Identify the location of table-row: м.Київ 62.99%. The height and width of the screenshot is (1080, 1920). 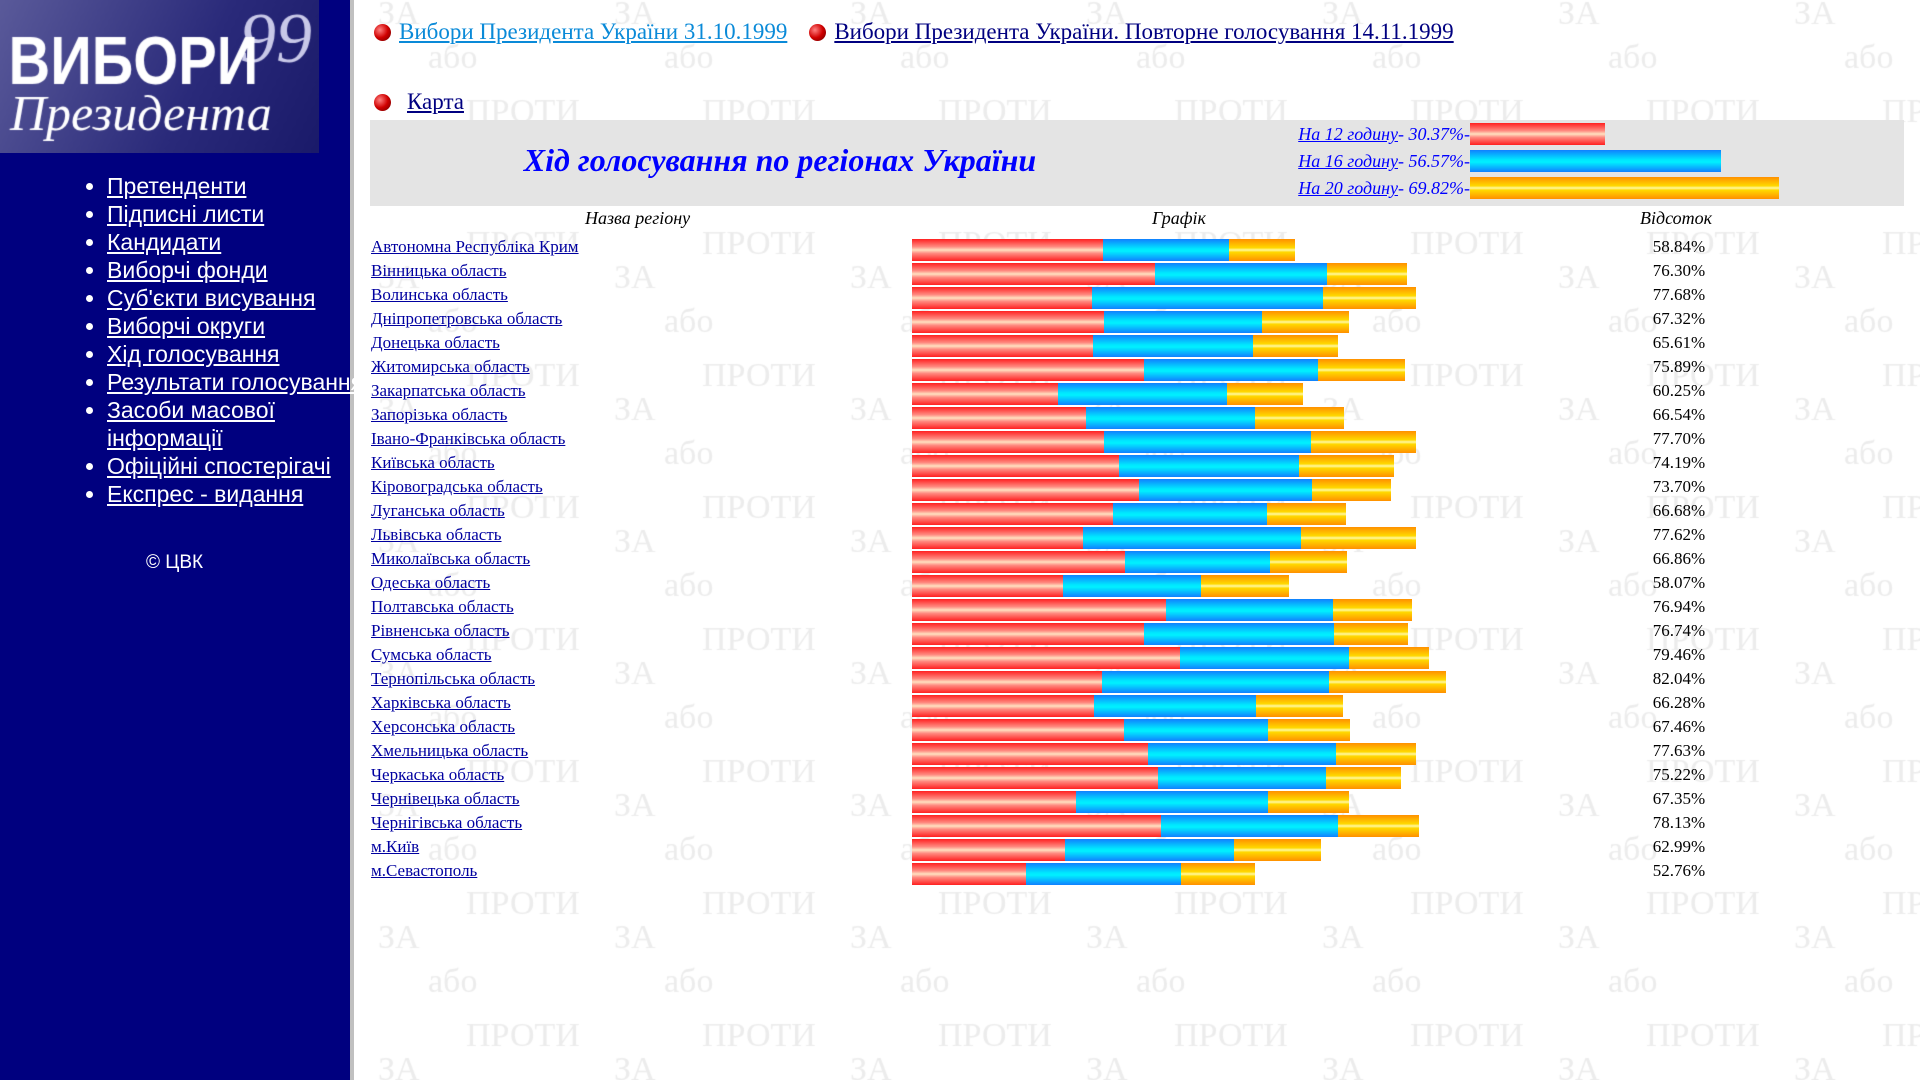
(1071, 849).